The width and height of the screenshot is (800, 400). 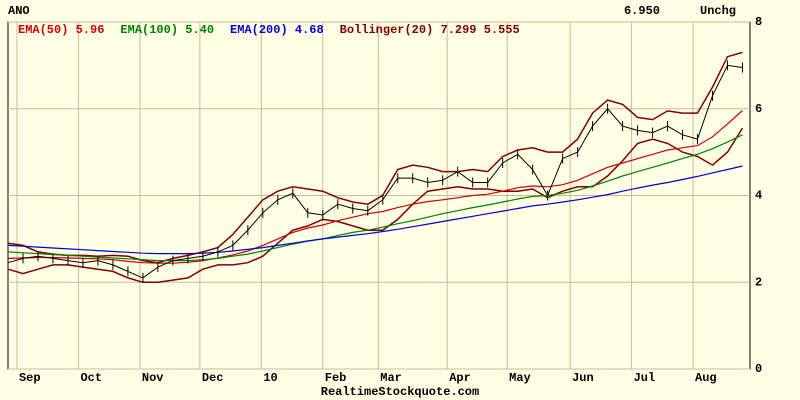 I want to click on x-tick-label: Dec, so click(x=213, y=378).